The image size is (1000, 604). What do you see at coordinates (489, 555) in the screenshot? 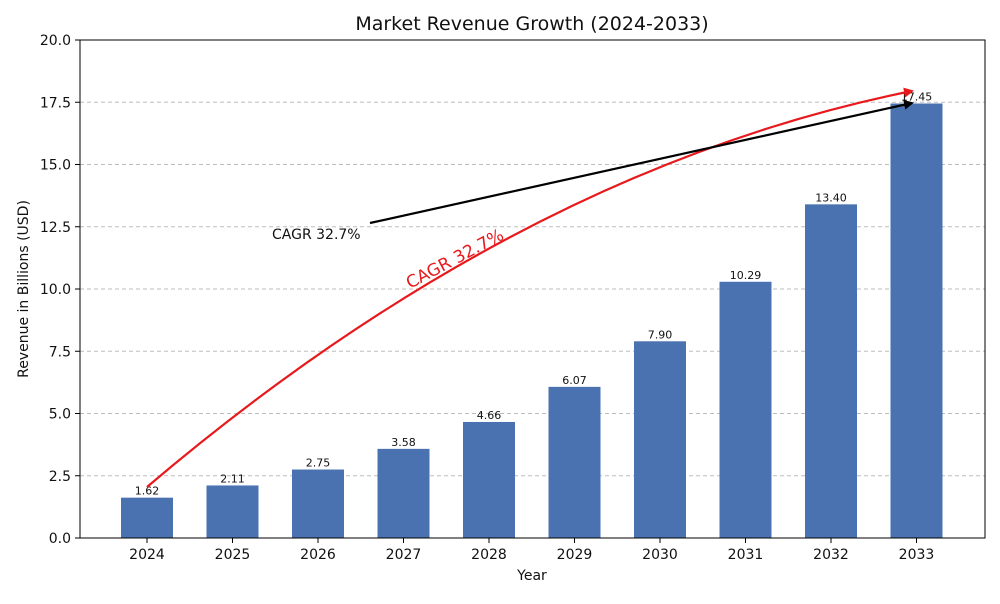
I see `x-tick-label: 2028` at bounding box center [489, 555].